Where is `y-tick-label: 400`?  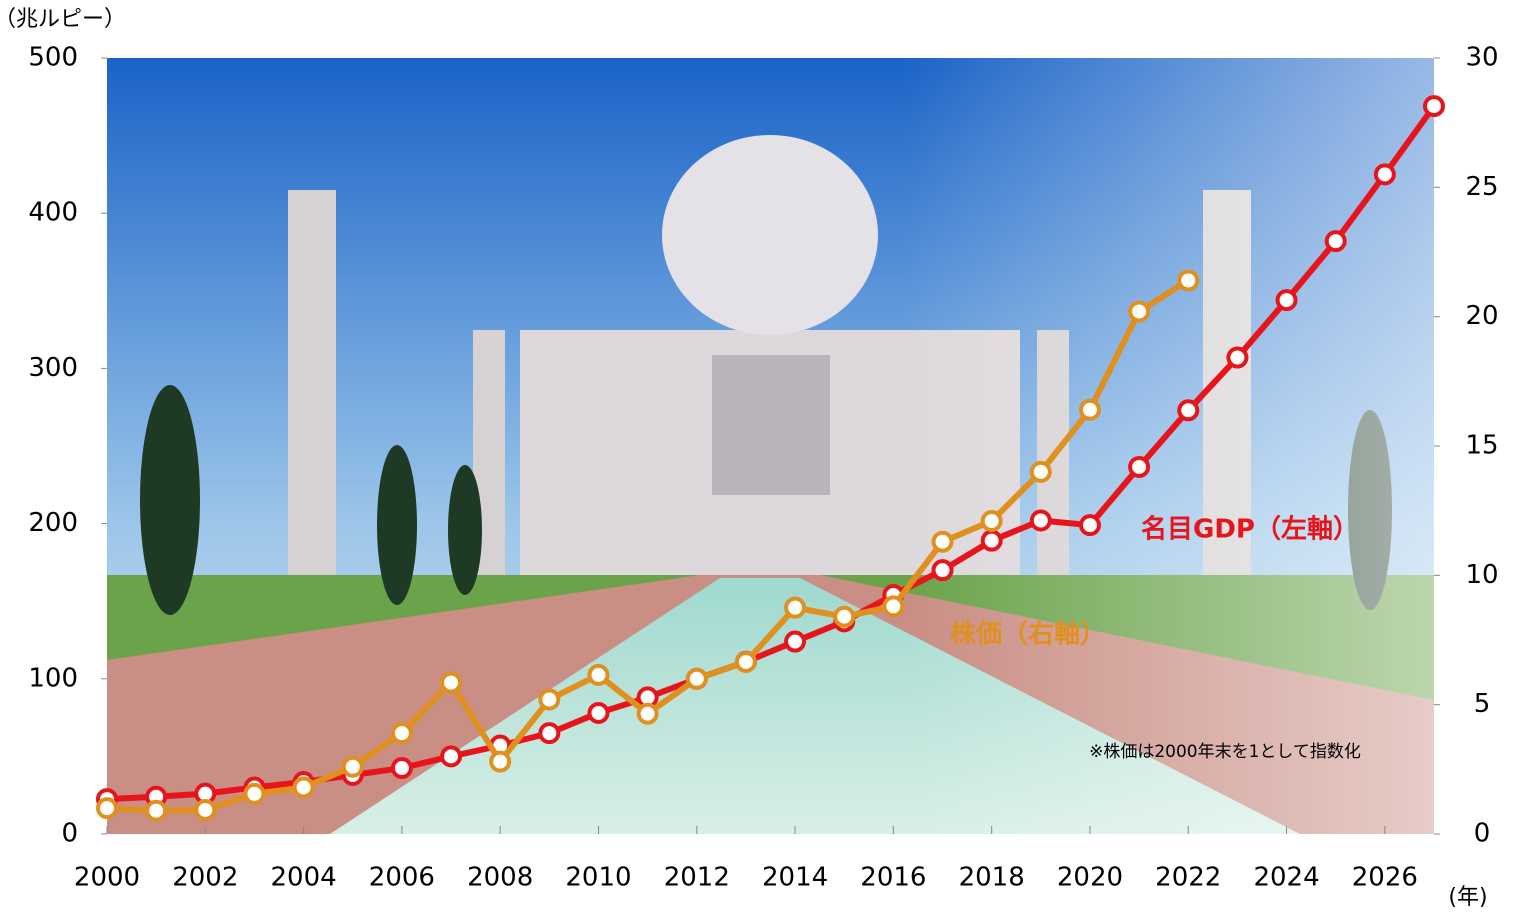
y-tick-label: 400 is located at coordinates (53, 213).